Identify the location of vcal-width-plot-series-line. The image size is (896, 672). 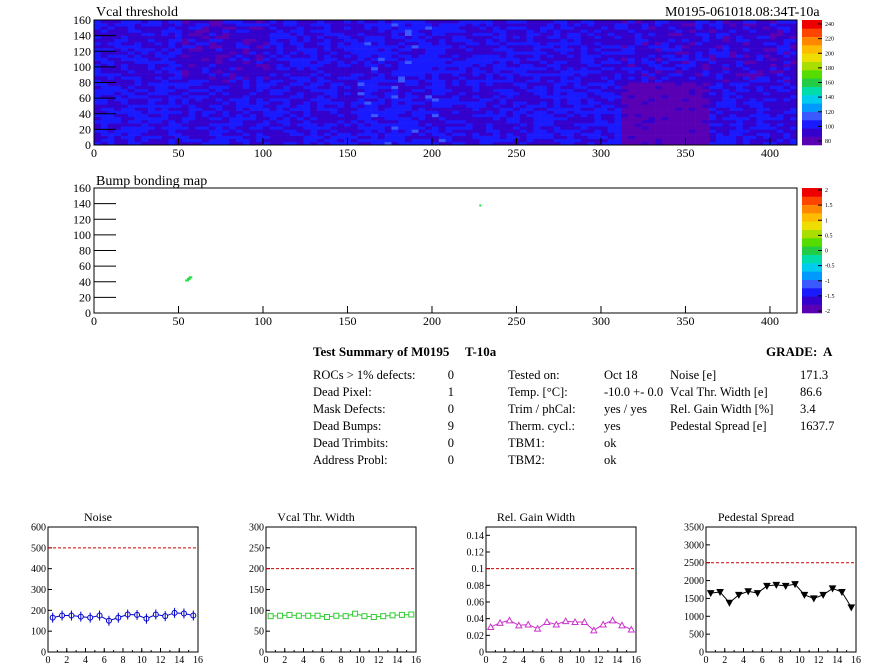
(341, 615).